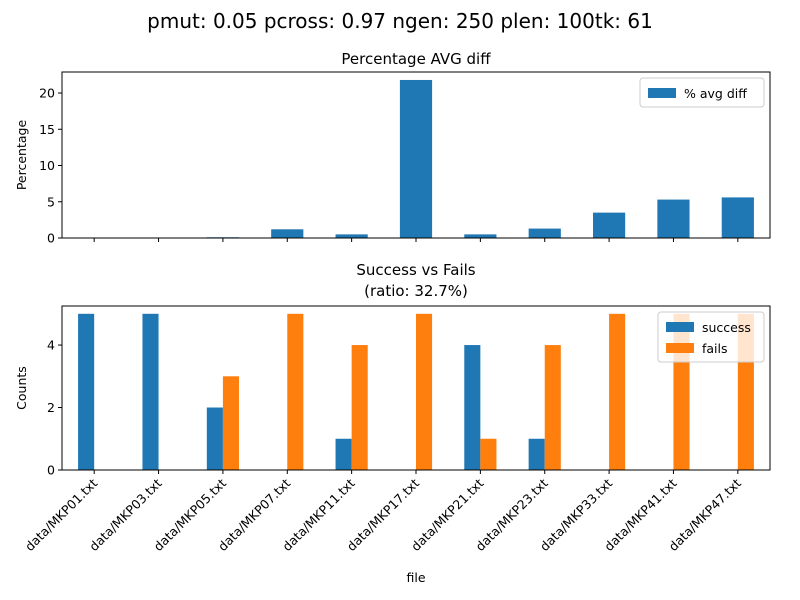 The height and width of the screenshot is (600, 800). What do you see at coordinates (737, 217) in the screenshot?
I see `bar-avg-diff-data-mkp47-txt` at bounding box center [737, 217].